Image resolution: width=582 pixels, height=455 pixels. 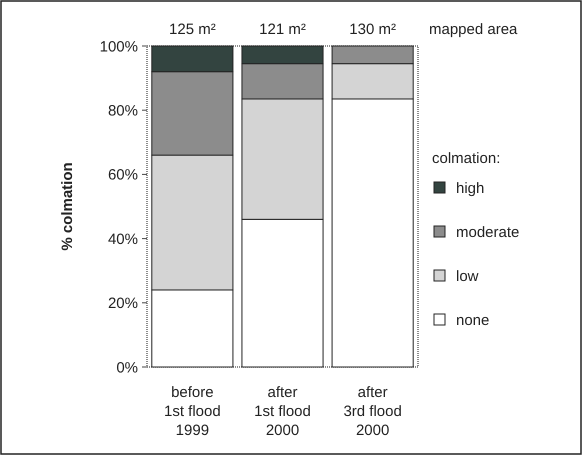 What do you see at coordinates (123, 175) in the screenshot?
I see `y-tick-label: 60%` at bounding box center [123, 175].